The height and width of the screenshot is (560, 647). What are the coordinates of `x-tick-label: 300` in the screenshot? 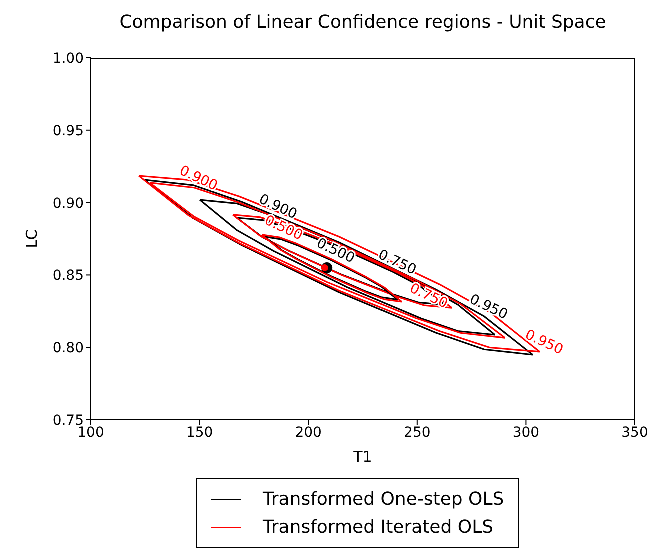 It's located at (526, 432).